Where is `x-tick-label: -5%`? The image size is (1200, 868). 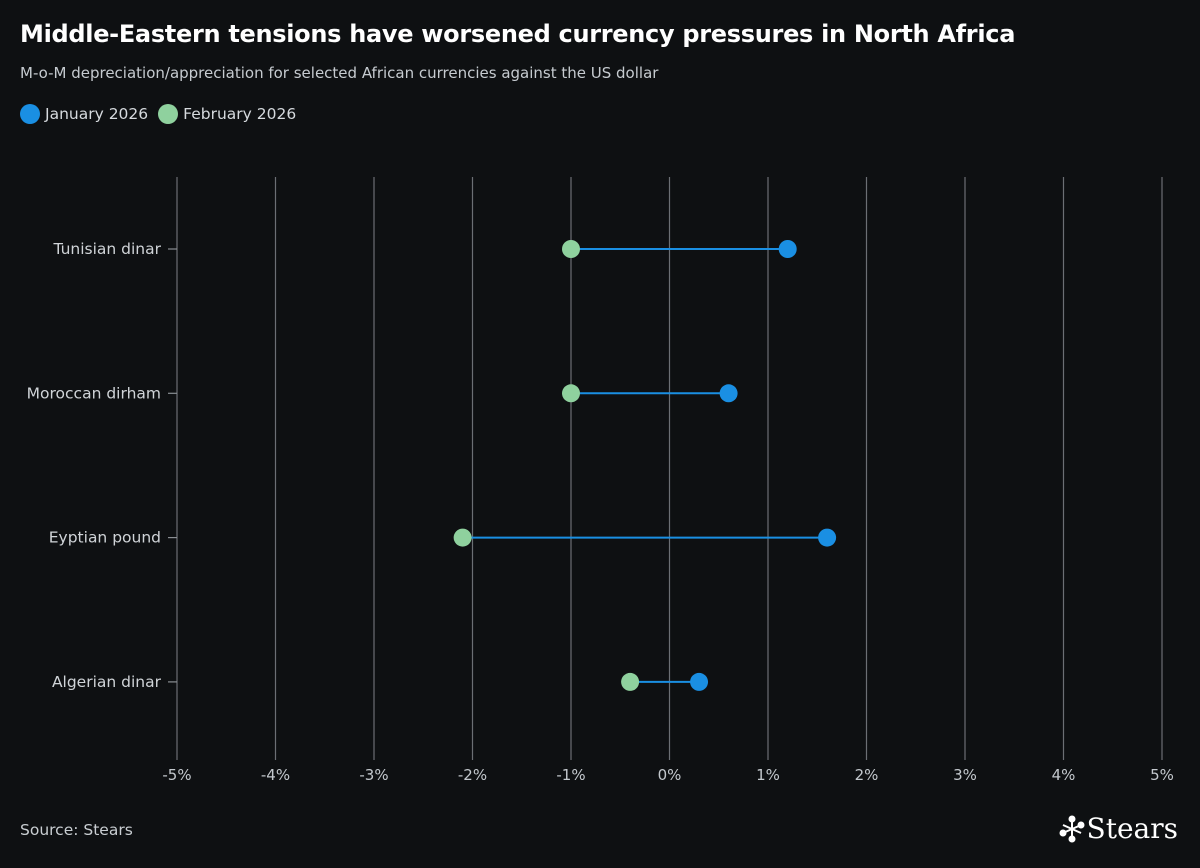
x-tick-label: -5% is located at coordinates (176, 775).